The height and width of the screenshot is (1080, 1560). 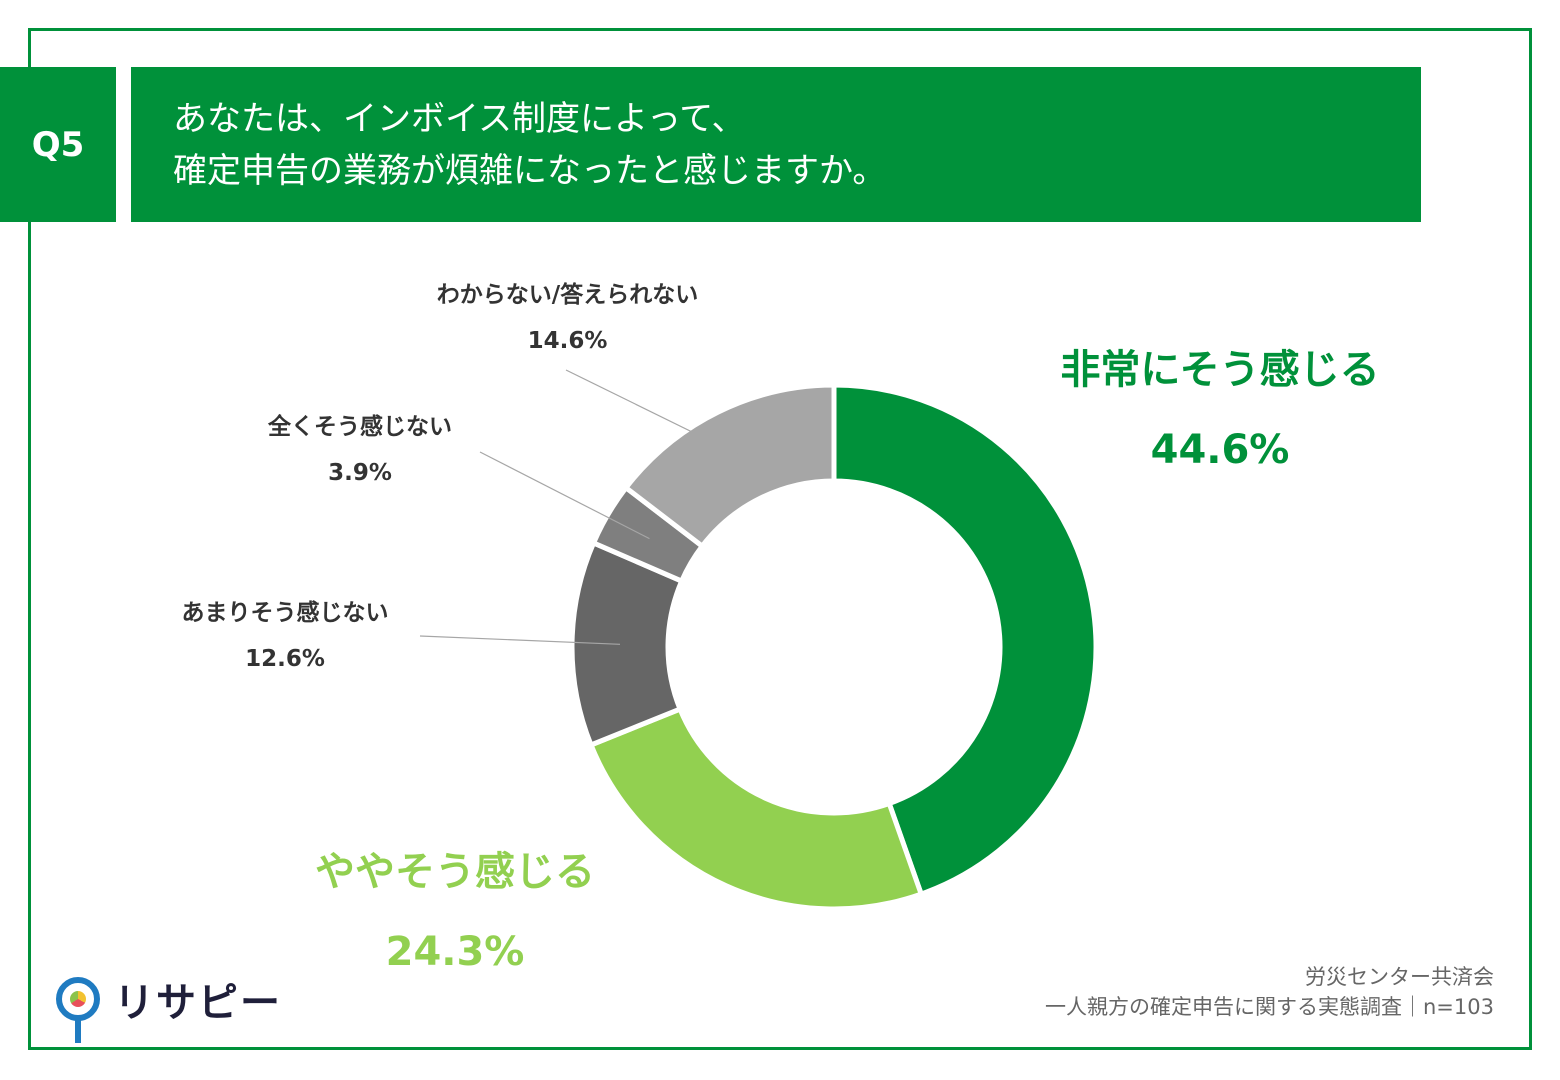 What do you see at coordinates (360, 473) in the screenshot?
I see `label-not-at-all-value: 3.9%` at bounding box center [360, 473].